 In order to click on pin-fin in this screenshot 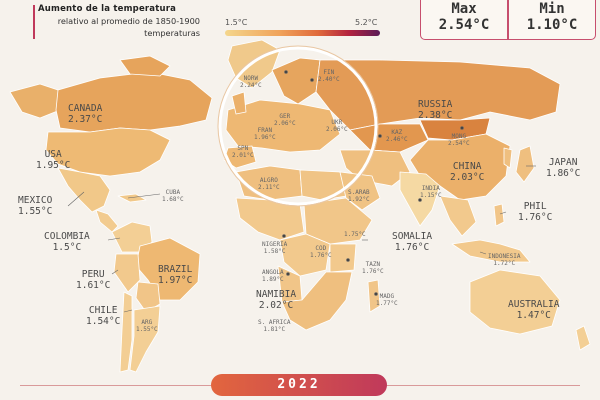, I will do `click(312, 80)`.